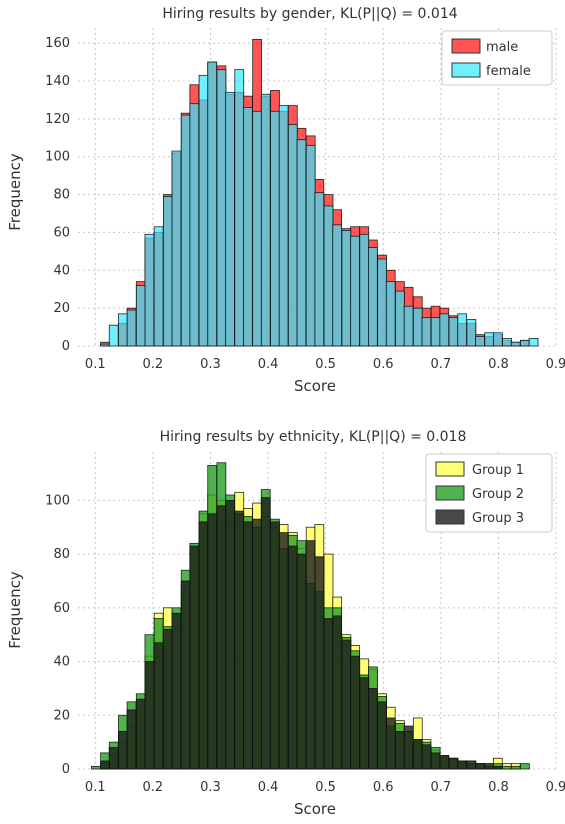 The height and width of the screenshot is (824, 565). What do you see at coordinates (498, 518) in the screenshot?
I see `legend-label-group-3: Group 3` at bounding box center [498, 518].